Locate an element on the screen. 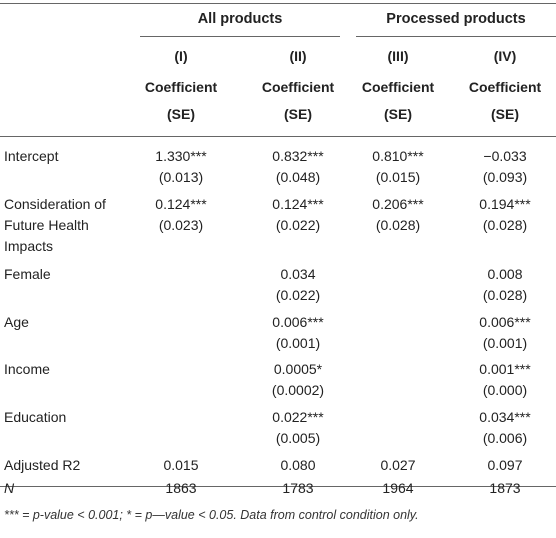 The height and width of the screenshot is (538, 556). row-label: Consideration of is located at coordinates (55, 204).